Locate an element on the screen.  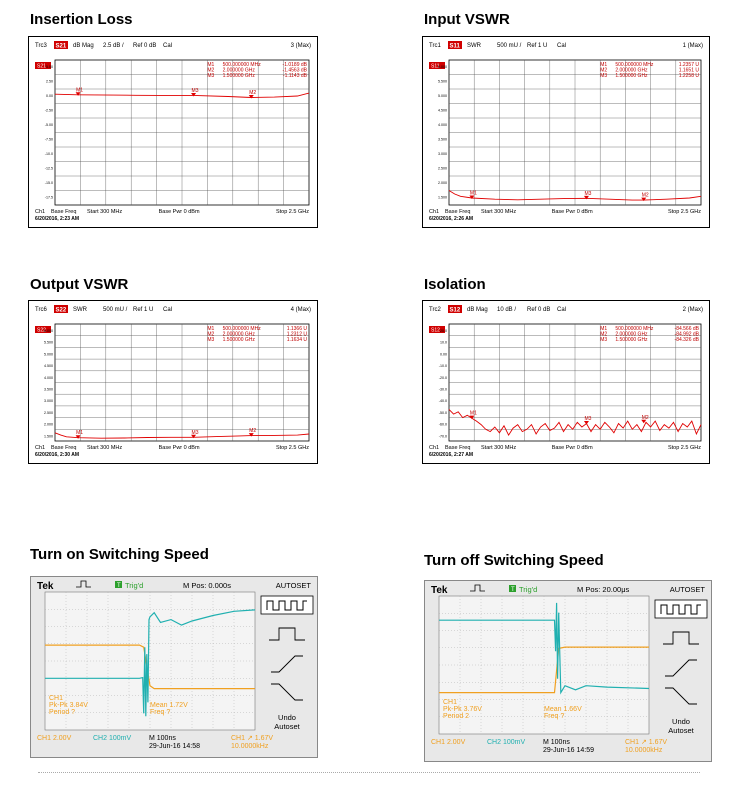
sparam-label: S12 is located at coordinates (455, 311).